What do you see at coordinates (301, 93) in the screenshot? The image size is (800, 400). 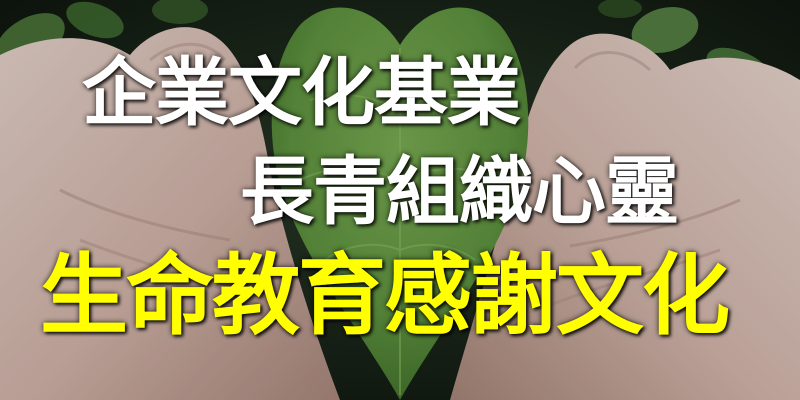 I see `headline-line-1: 企業文化基業` at bounding box center [301, 93].